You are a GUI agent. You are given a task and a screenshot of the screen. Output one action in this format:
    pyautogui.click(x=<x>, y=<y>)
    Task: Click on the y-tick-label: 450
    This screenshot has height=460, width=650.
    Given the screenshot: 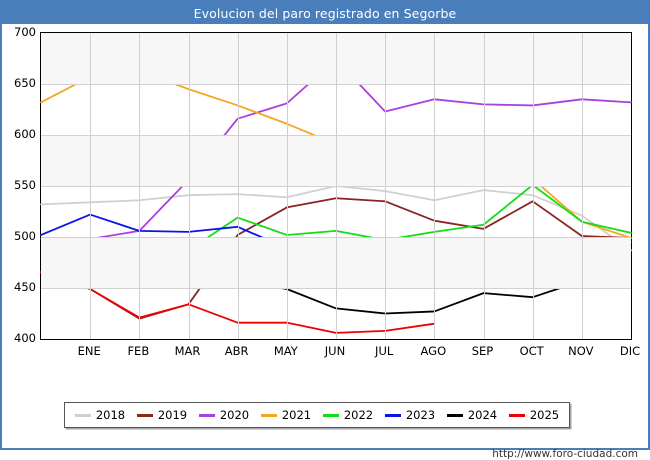 What is the action you would take?
    pyautogui.click(x=25, y=287)
    